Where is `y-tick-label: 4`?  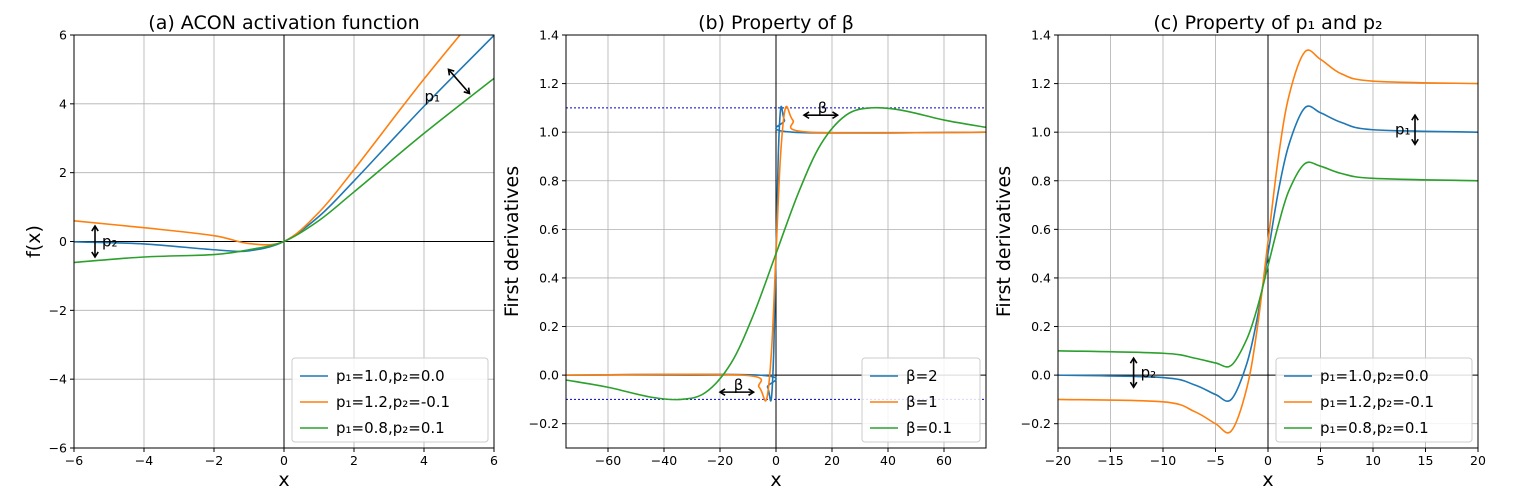
y-tick-label: 4 is located at coordinates (63, 103).